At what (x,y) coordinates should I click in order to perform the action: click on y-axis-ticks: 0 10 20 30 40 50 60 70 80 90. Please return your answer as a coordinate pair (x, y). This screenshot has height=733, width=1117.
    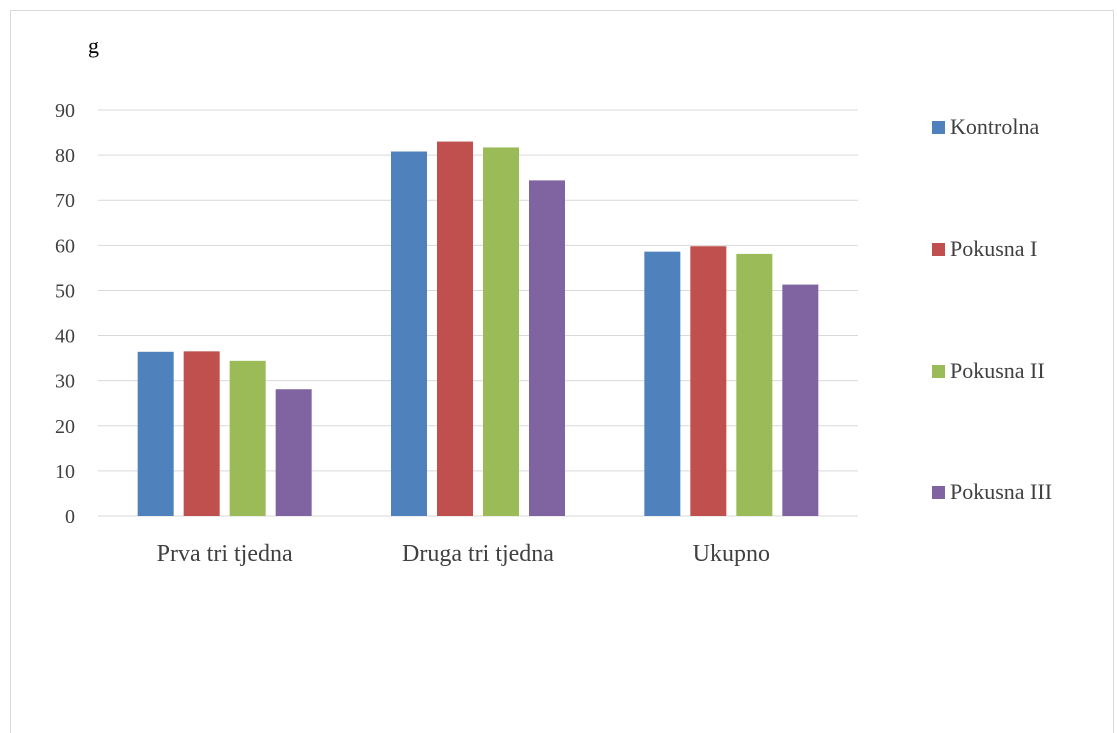
    Looking at the image, I should click on (65, 314).